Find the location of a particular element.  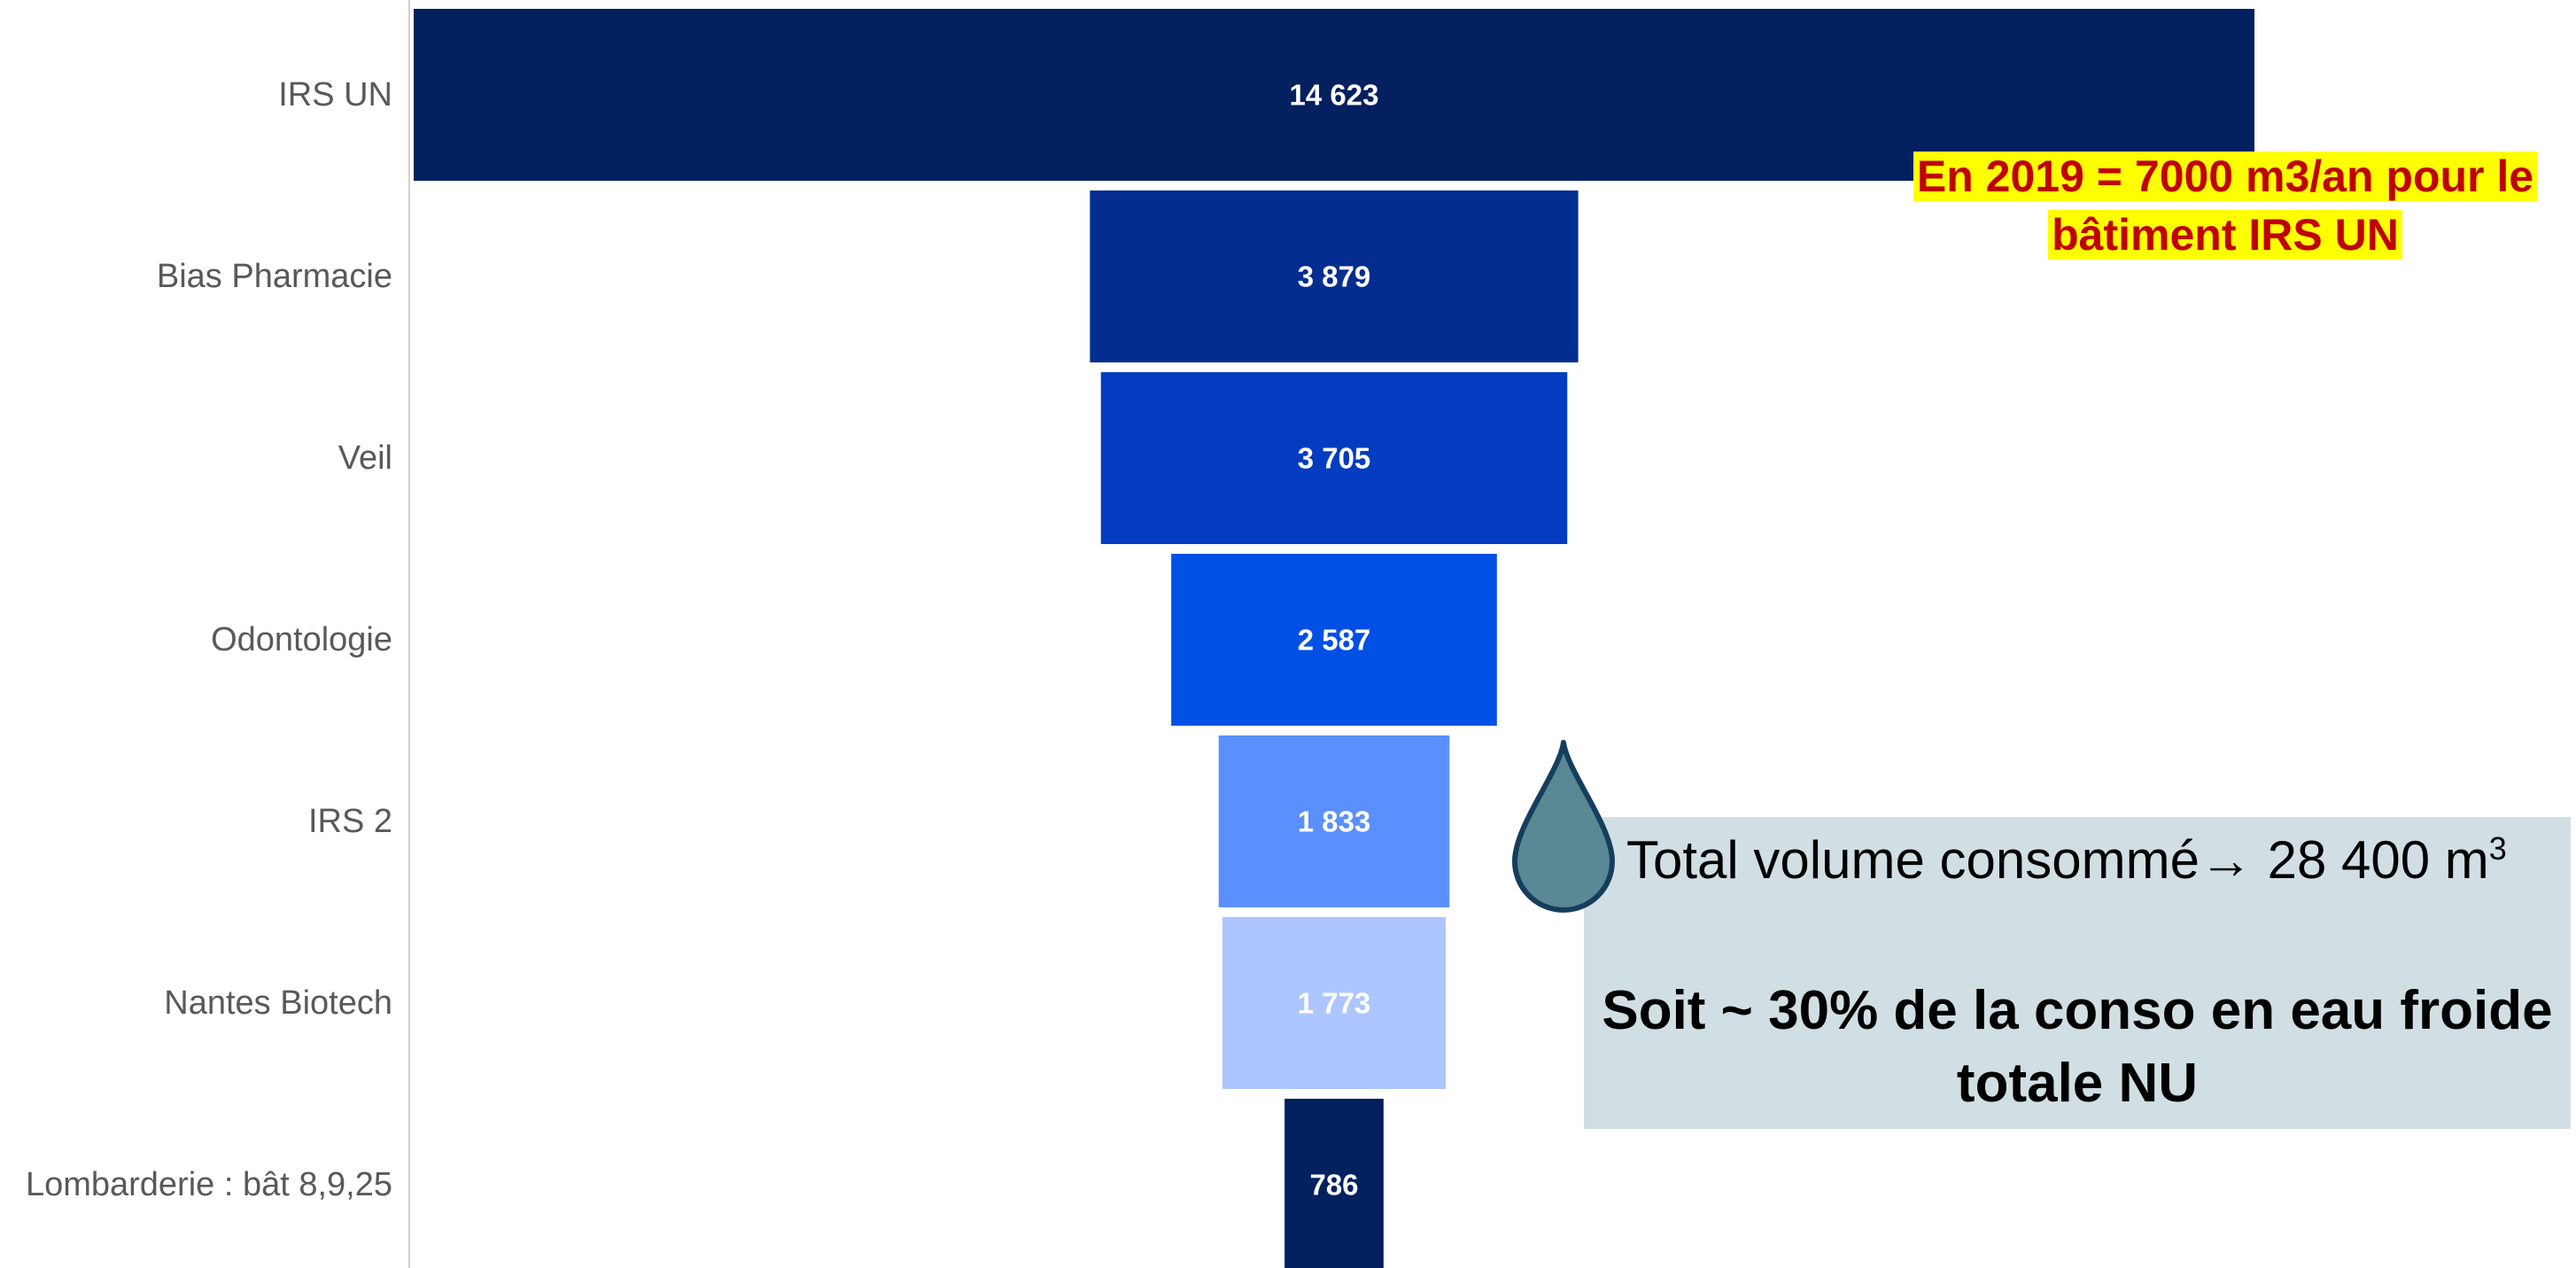

category-label: Lombarderie : bât 8,9,25 is located at coordinates (209, 1184).